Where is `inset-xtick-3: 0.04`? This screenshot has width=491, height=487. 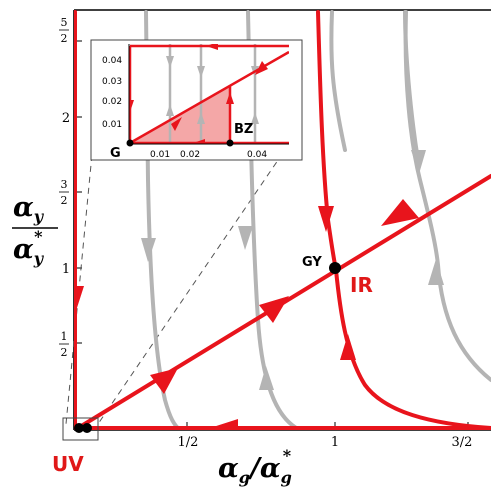 inset-xtick-3: 0.04 is located at coordinates (257, 155).